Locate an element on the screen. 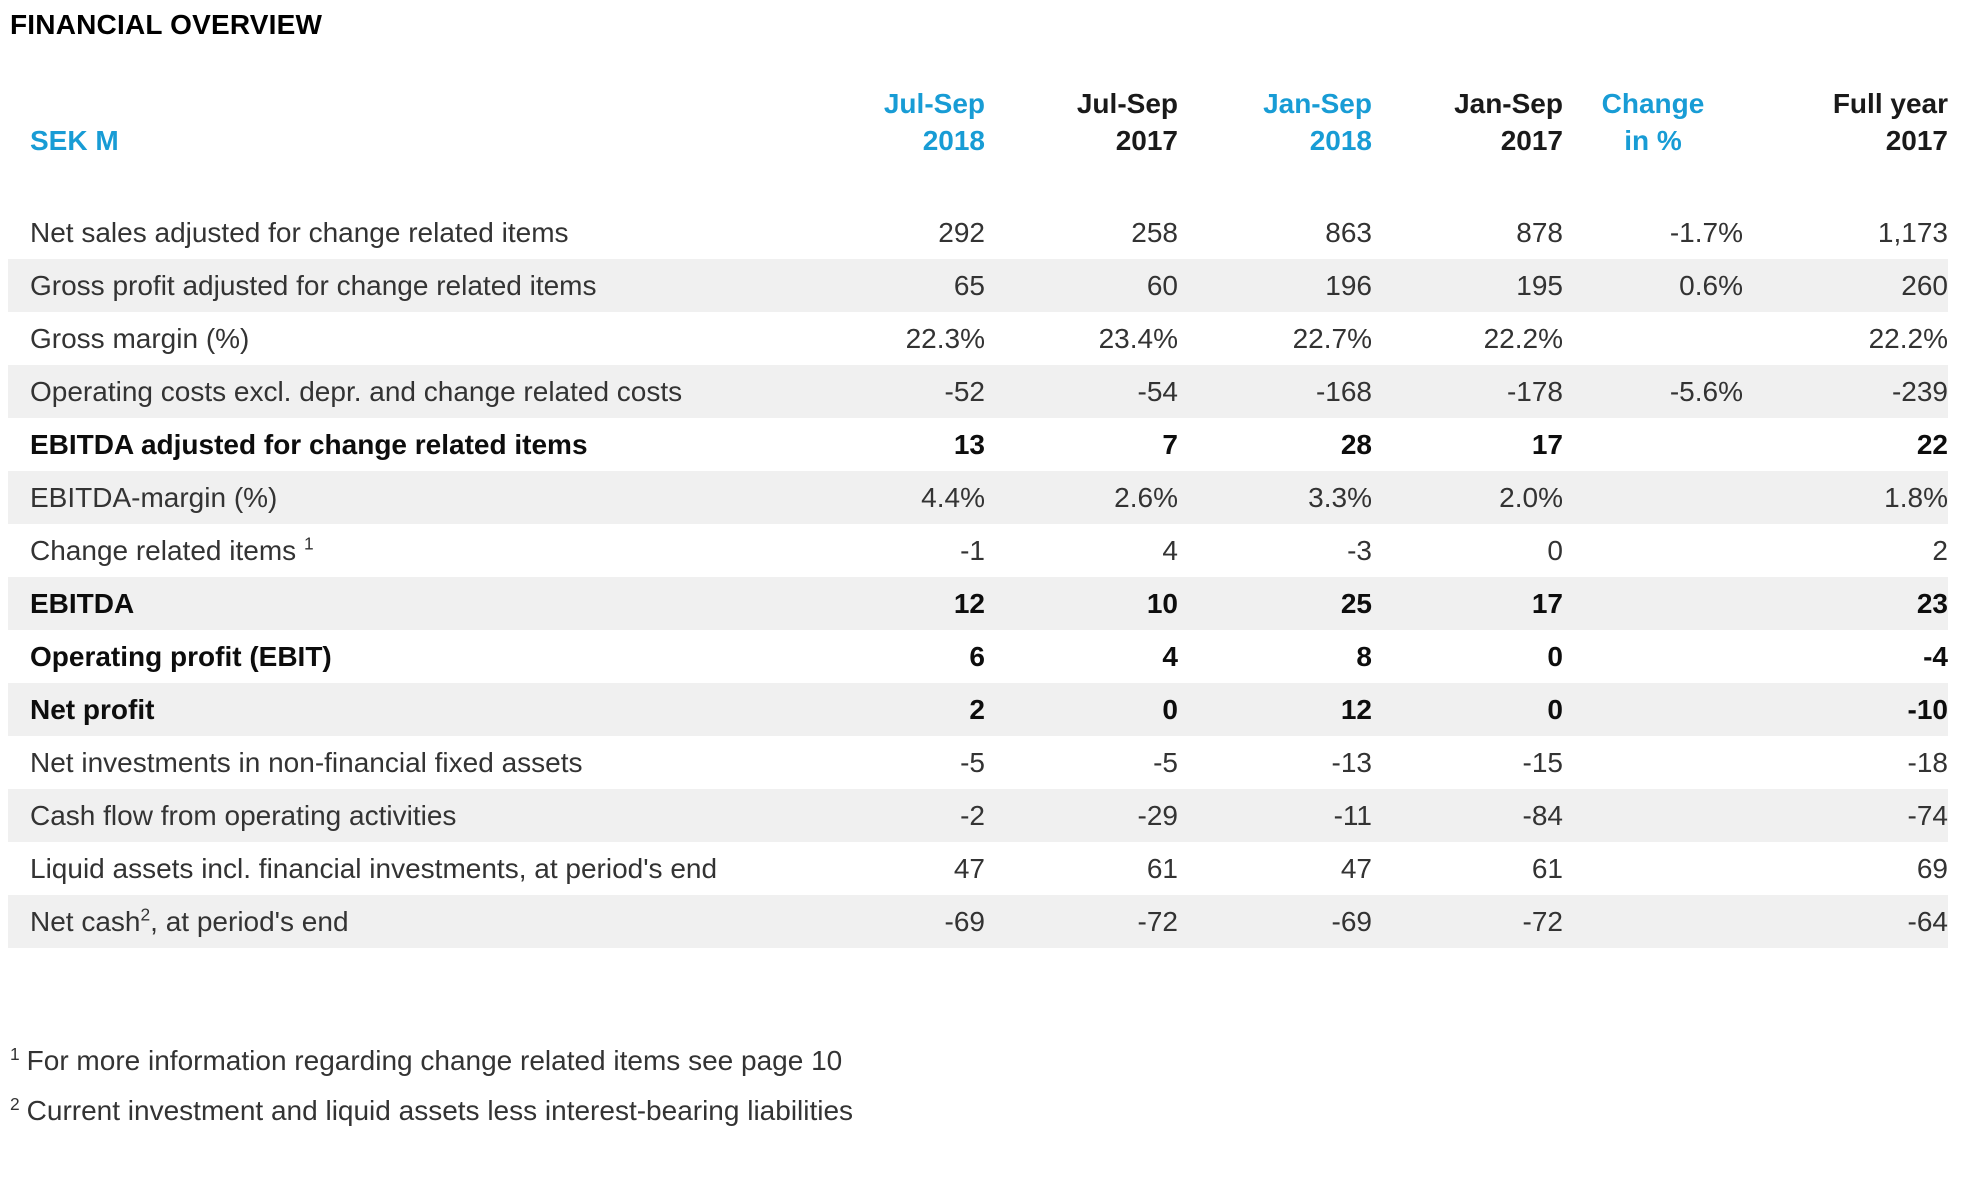 The height and width of the screenshot is (1190, 1968). cell-value: 7 is located at coordinates (1170, 444).